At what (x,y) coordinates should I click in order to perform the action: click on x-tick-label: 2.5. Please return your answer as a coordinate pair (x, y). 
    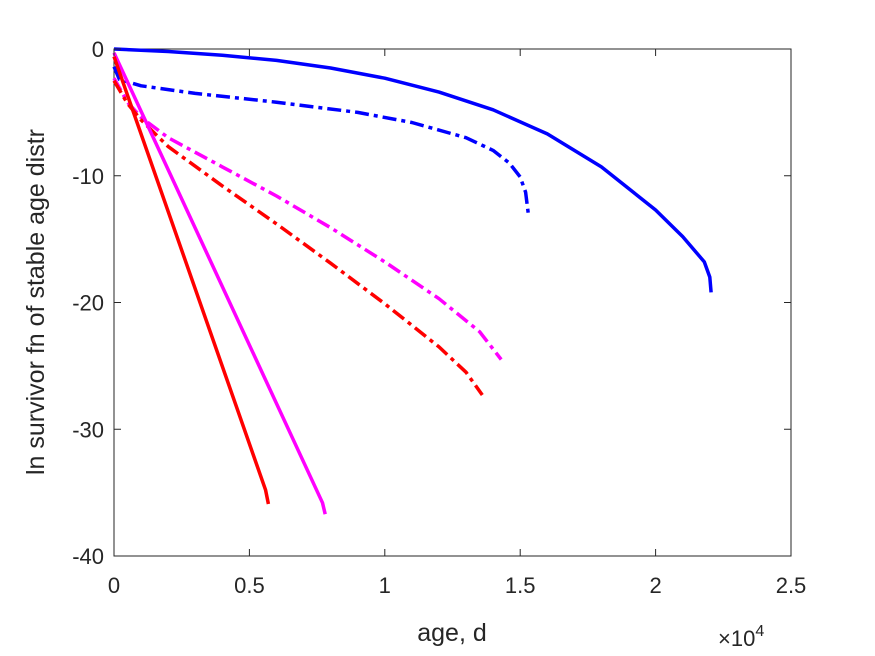
    Looking at the image, I should click on (791, 585).